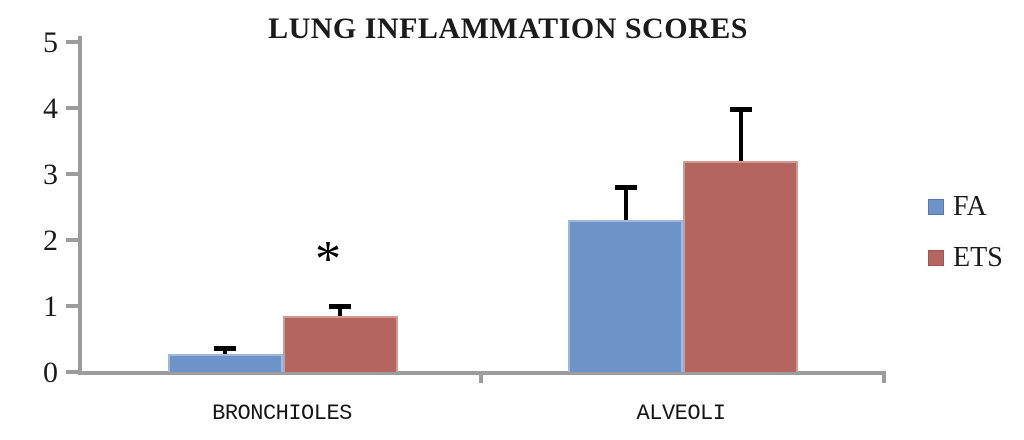  Describe the element at coordinates (50, 174) in the screenshot. I see `y-axis-tick-label: 3` at that location.